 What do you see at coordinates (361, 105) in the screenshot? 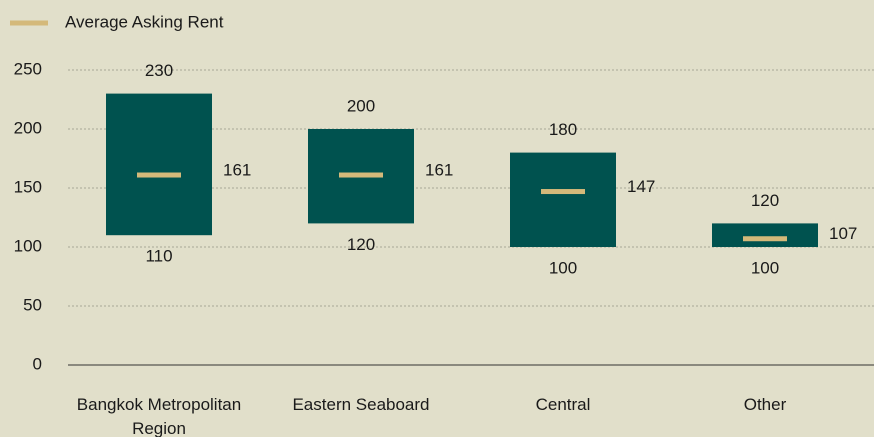
I see `high-label: 200` at bounding box center [361, 105].